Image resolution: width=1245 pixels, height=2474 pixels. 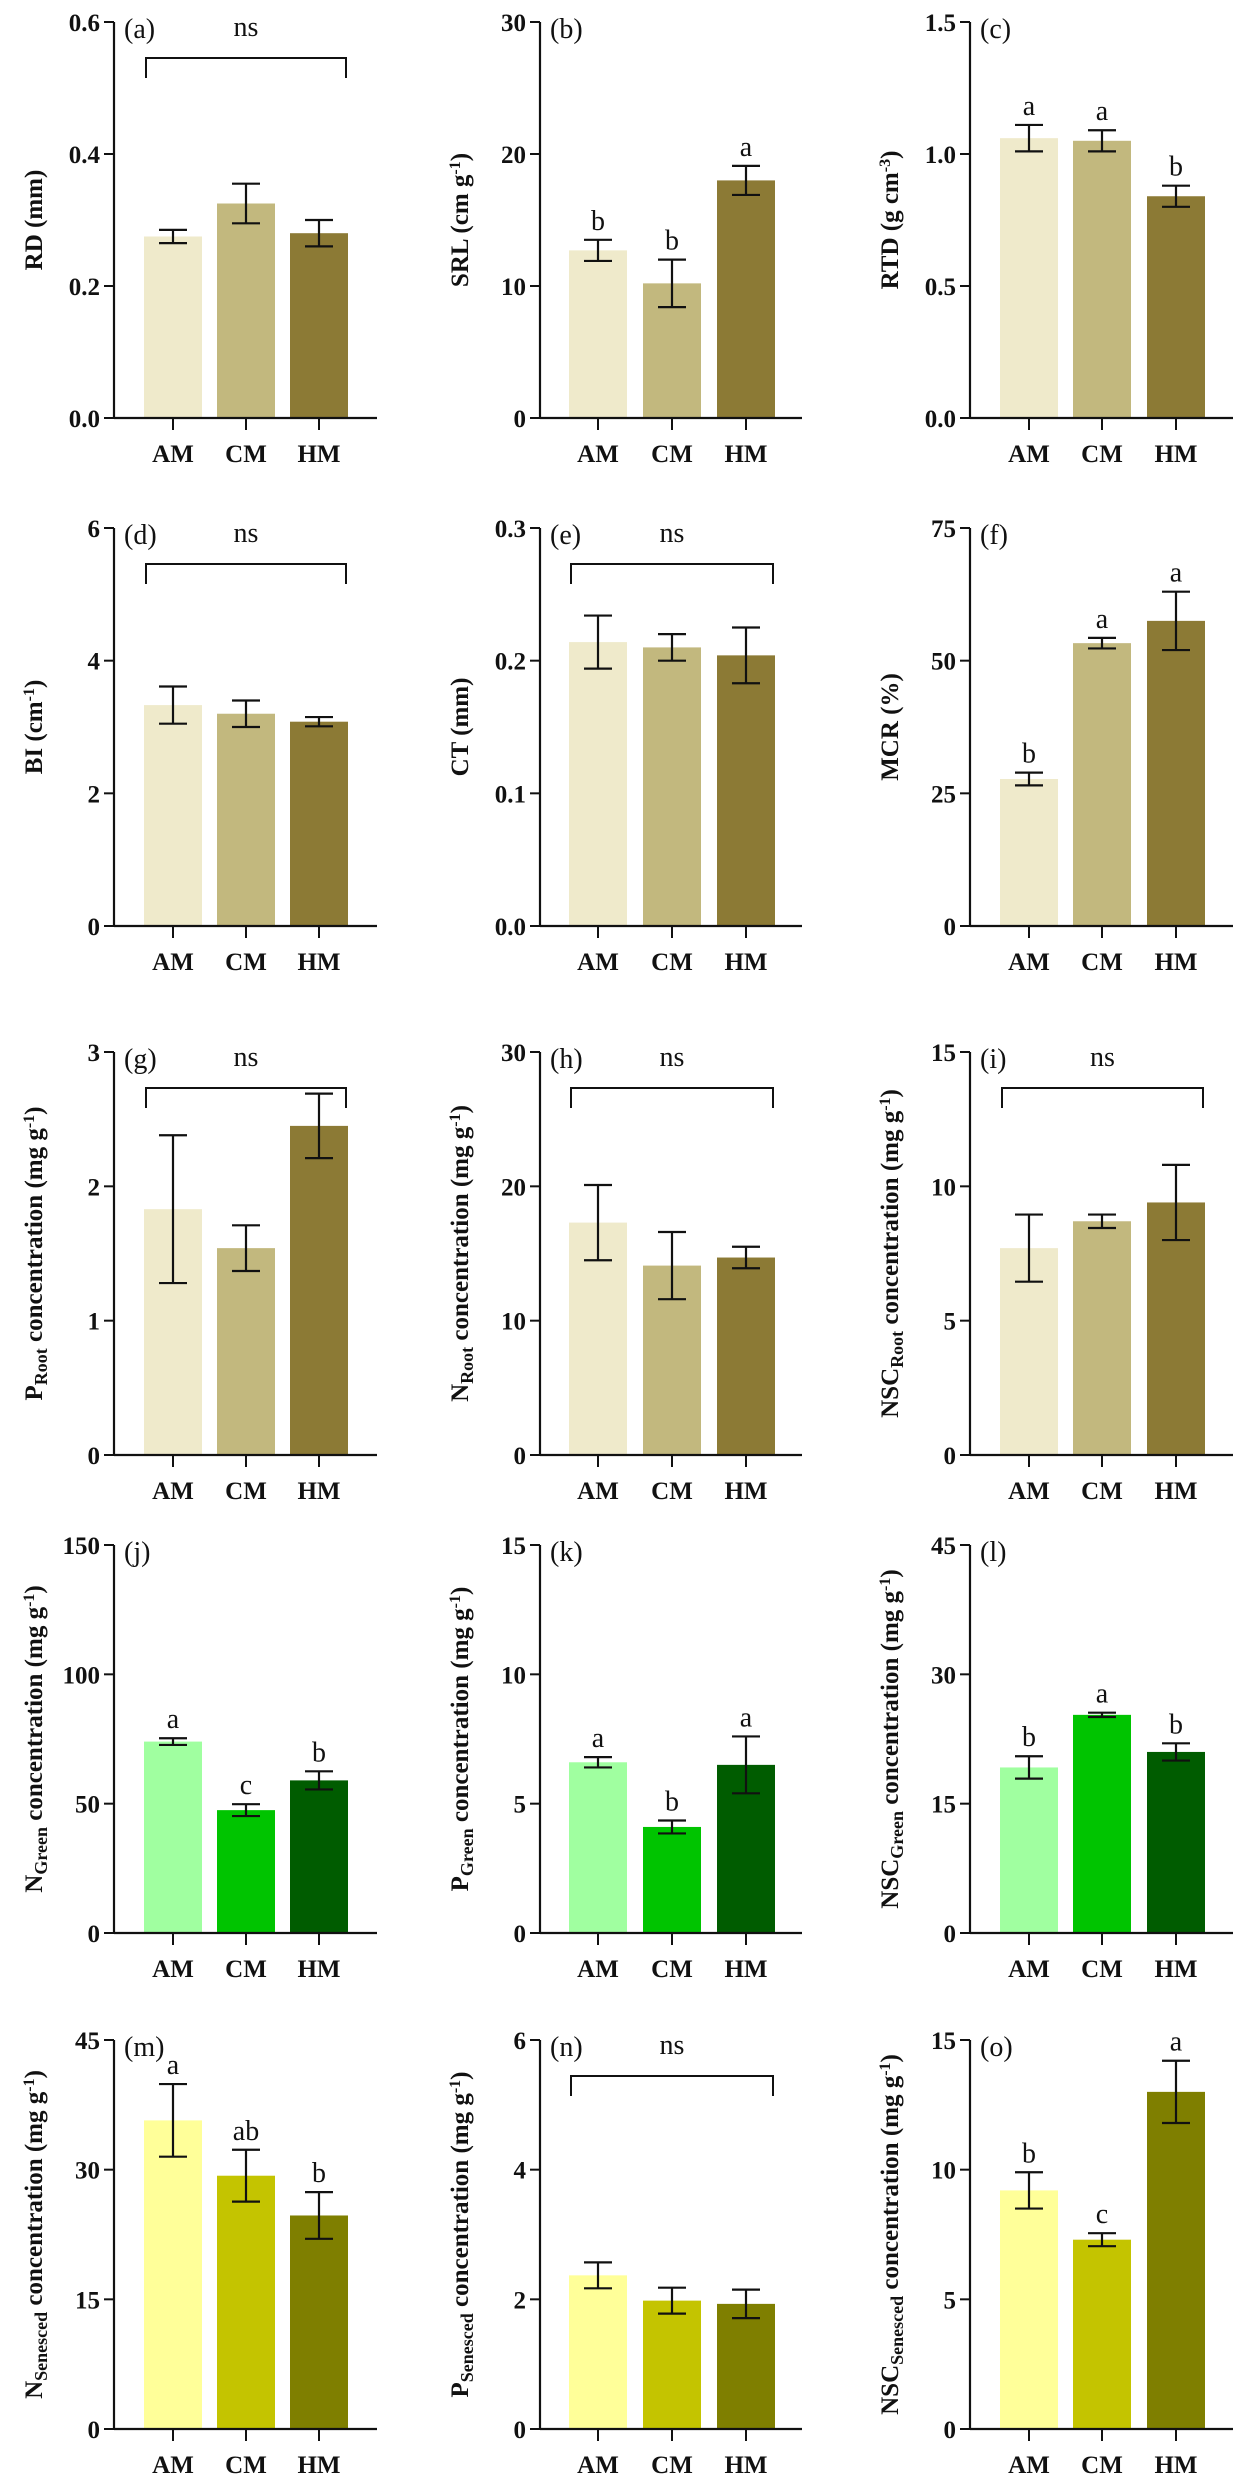 I want to click on y-axis-label: NRoot concentration (mg g-1), so click(x=462, y=1253).